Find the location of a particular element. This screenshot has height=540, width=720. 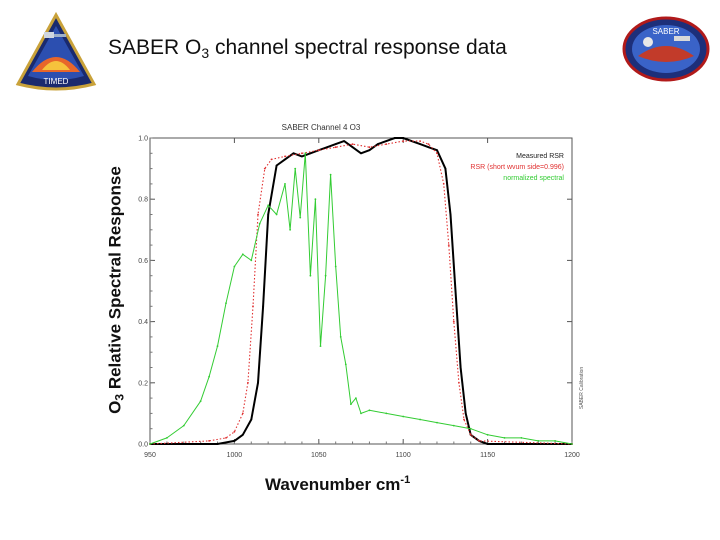

legend-entry: normalized spectral is located at coordinates (533, 178).